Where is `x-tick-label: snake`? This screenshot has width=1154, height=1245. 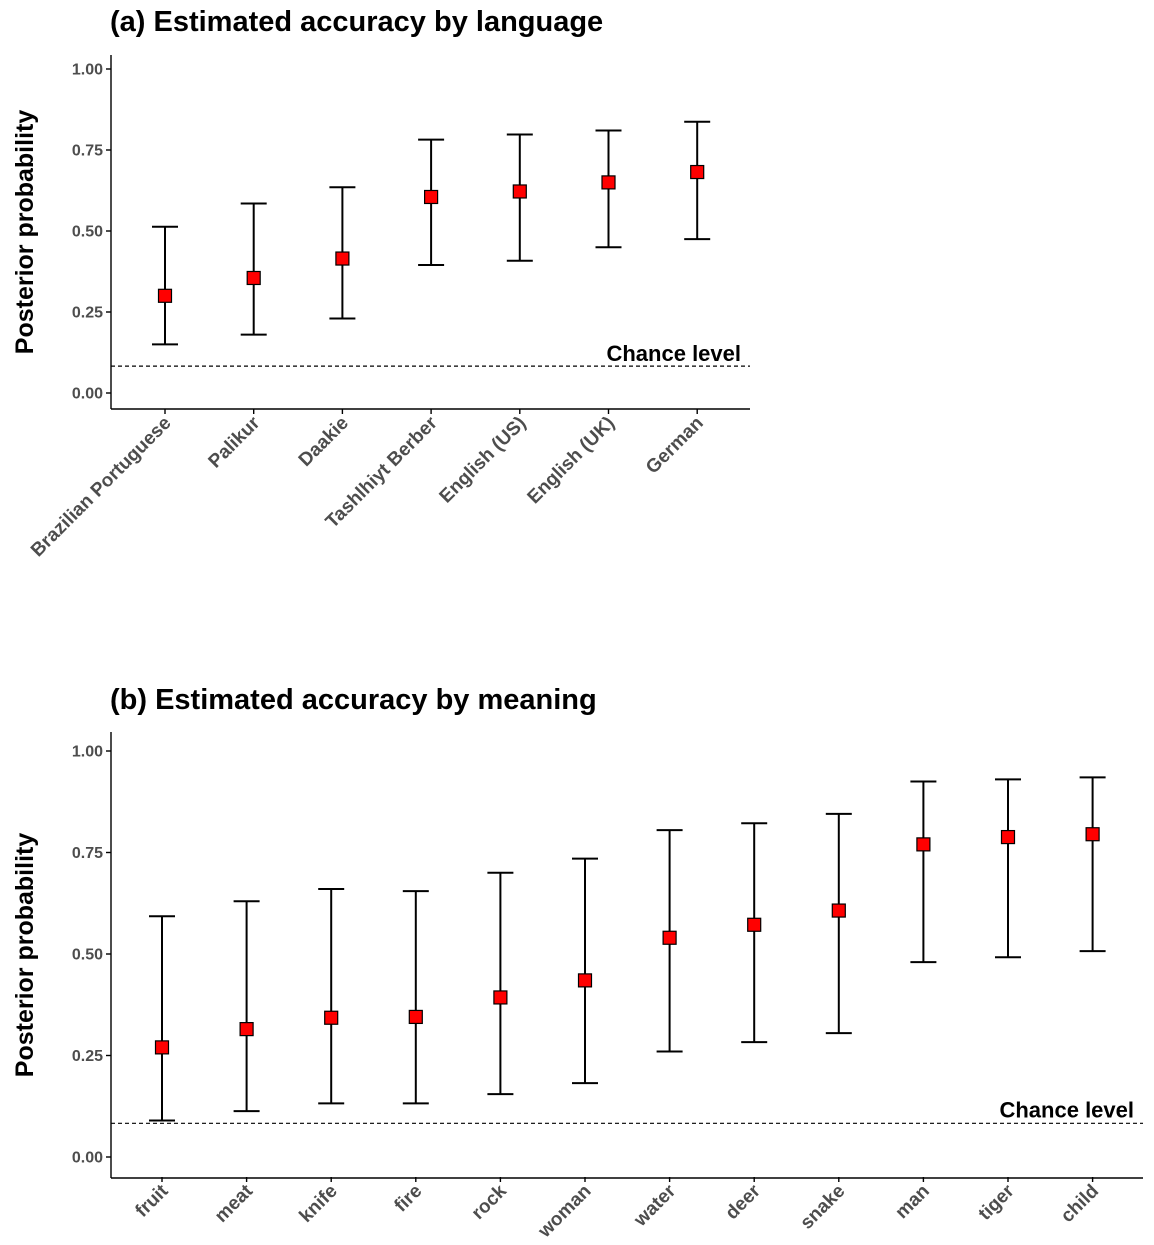
x-tick-label: snake is located at coordinates (822, 1207).